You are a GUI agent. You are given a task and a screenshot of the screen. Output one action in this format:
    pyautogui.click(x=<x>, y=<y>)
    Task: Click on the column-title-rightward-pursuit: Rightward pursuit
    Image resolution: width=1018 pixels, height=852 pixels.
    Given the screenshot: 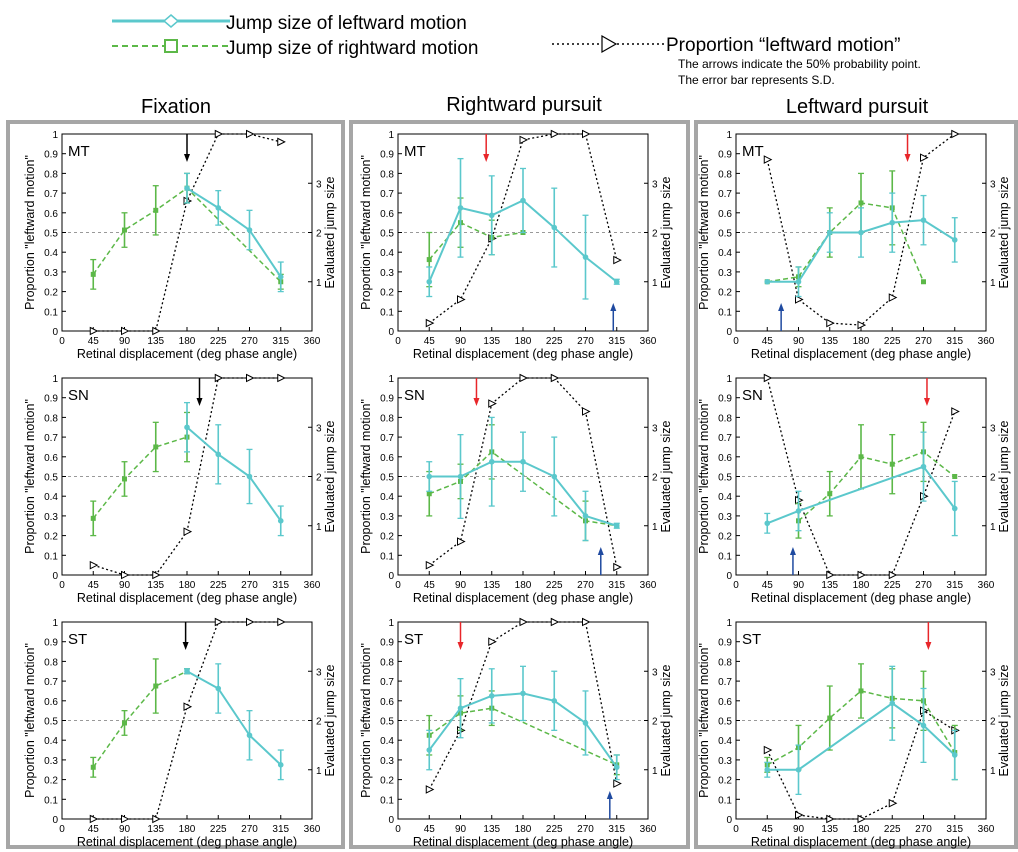 What is the action you would take?
    pyautogui.click(x=524, y=105)
    